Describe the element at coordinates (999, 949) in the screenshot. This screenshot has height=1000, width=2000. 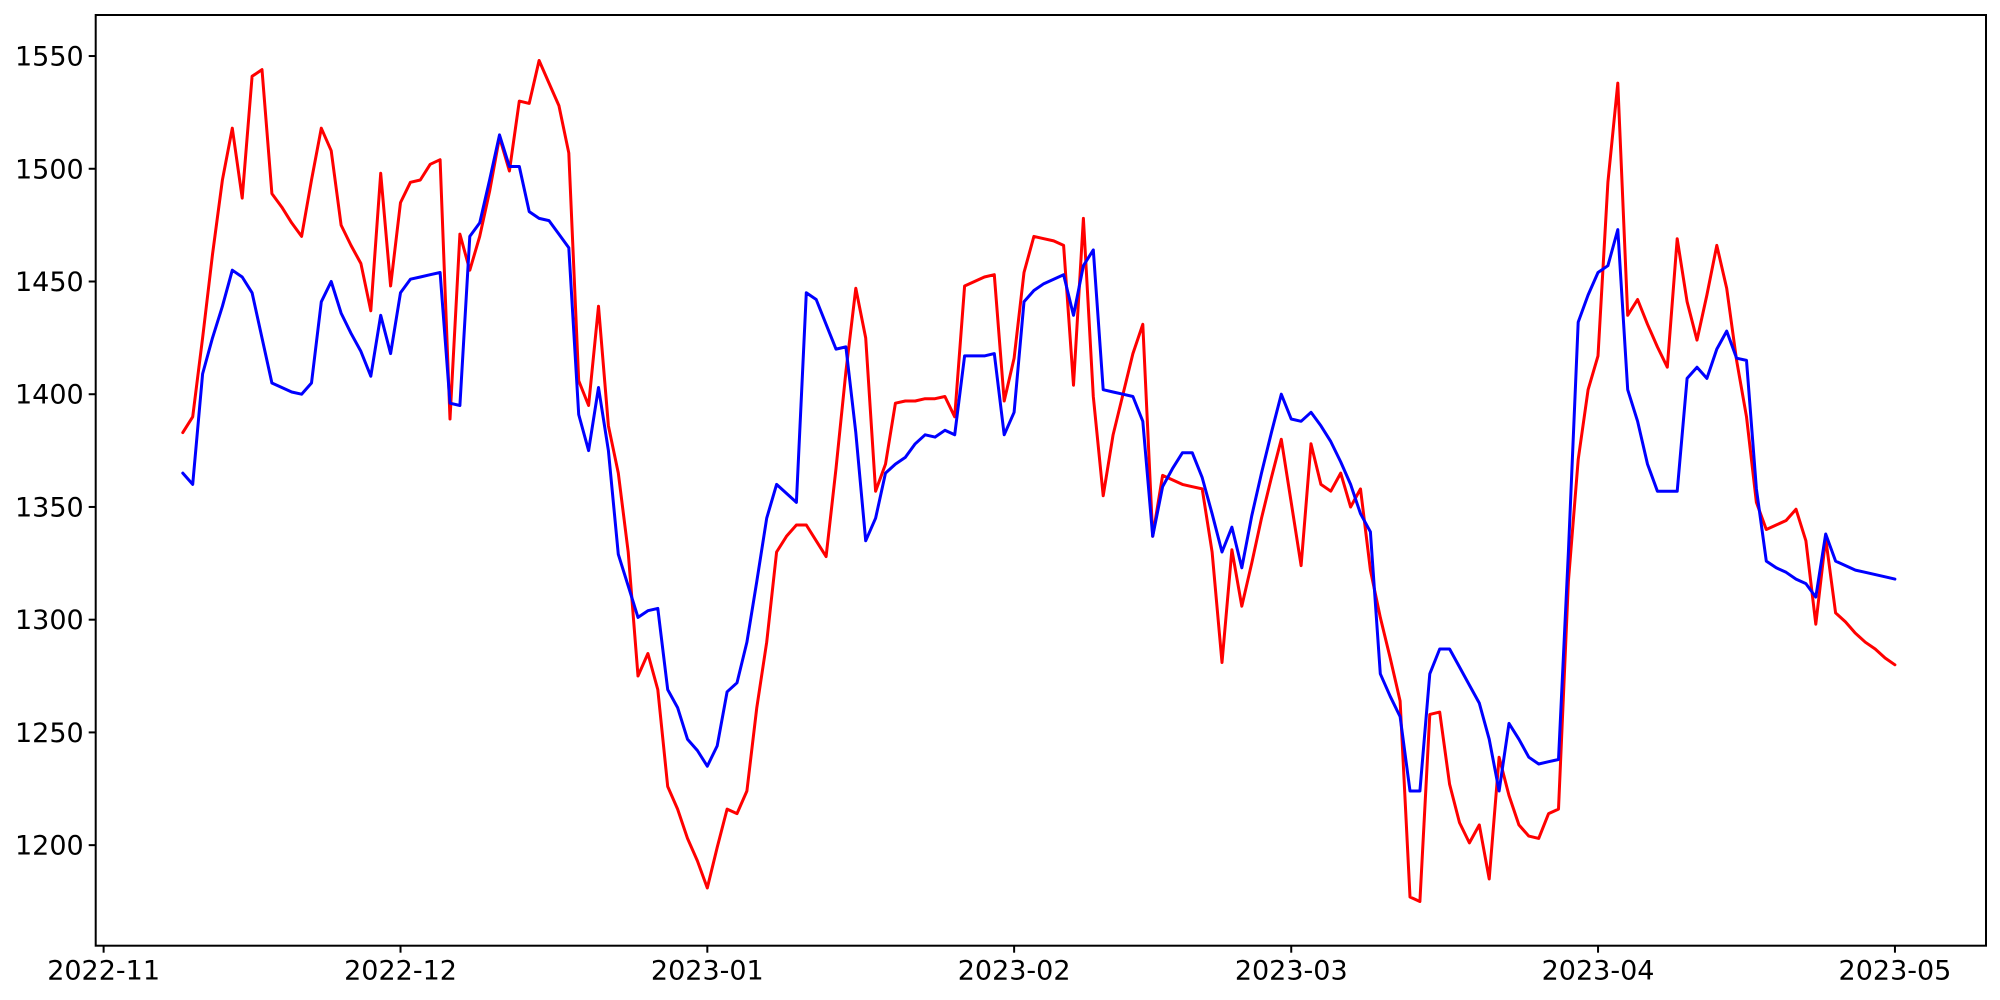
I see `x-axis-ticks` at that location.